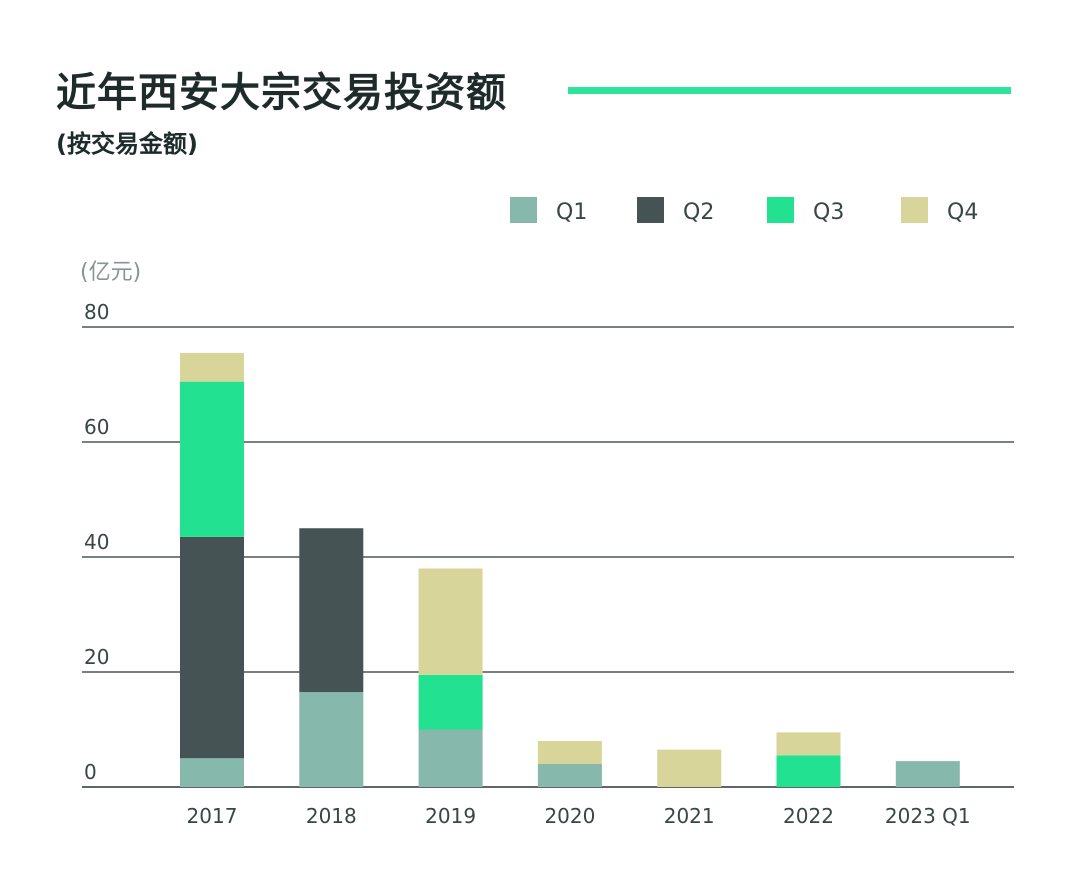 This screenshot has width=1080, height=886. What do you see at coordinates (331, 739) in the screenshot?
I see `bar-2018-q1` at bounding box center [331, 739].